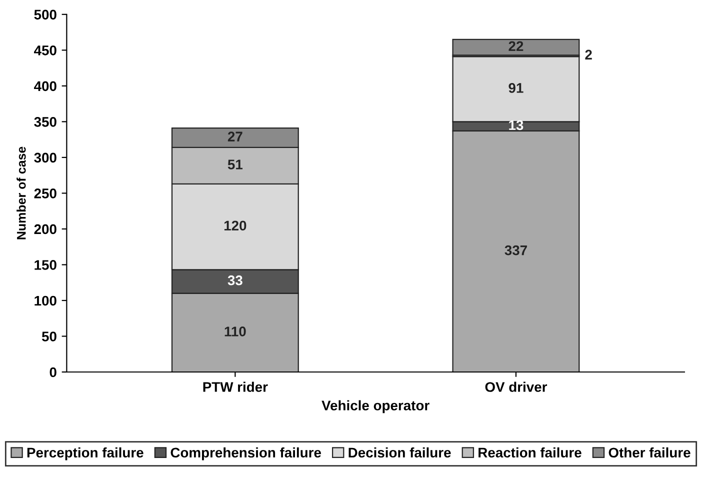  Describe the element at coordinates (516, 46) in the screenshot. I see `data-label: 22` at that location.